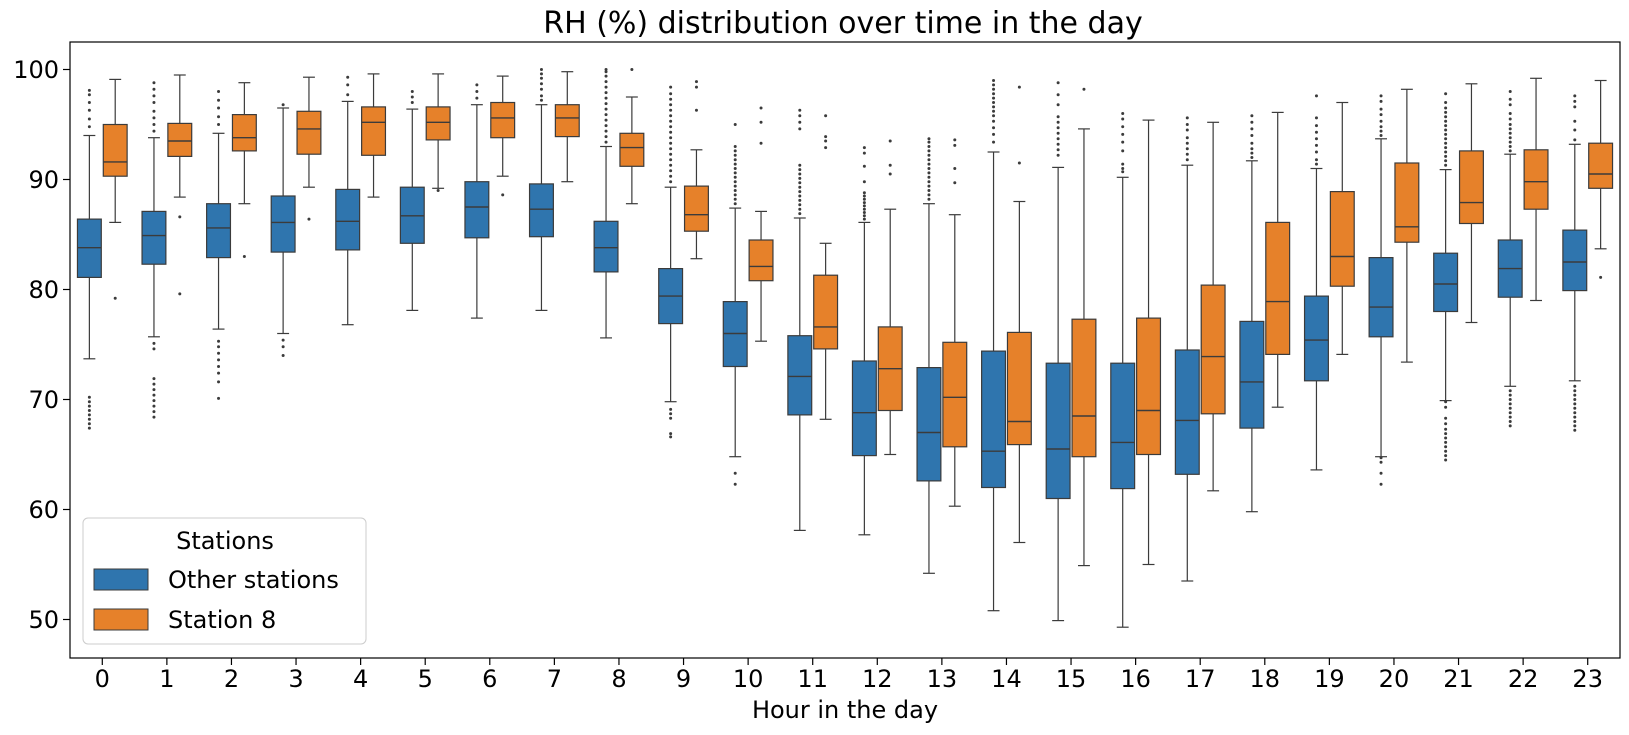 The height and width of the screenshot is (735, 1629). Describe the element at coordinates (1200, 679) in the screenshot. I see `x-tick-label: 17` at that location.